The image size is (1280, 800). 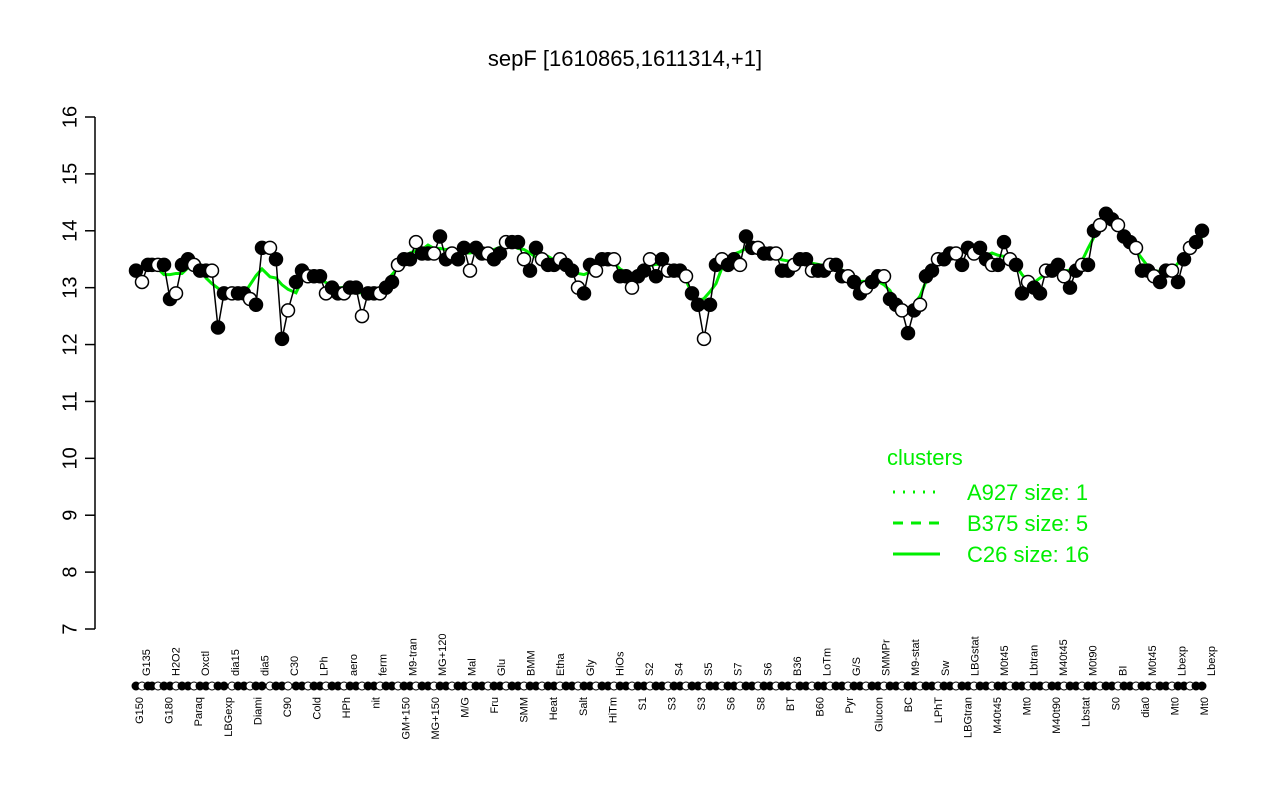 I want to click on x-tick-label-top: Sw, so click(x=946, y=668).